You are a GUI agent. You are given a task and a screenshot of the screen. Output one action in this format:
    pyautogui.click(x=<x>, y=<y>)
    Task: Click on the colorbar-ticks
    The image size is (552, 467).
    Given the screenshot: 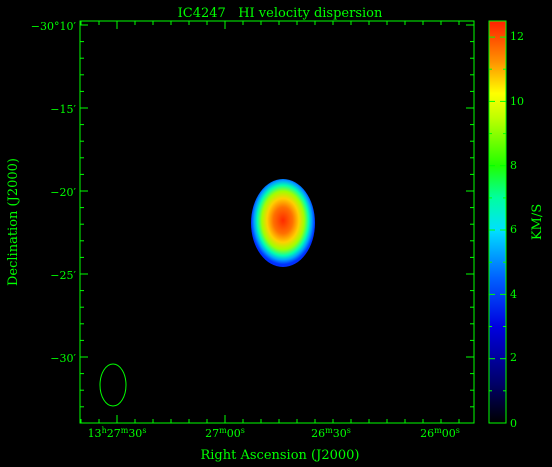 What is the action you would take?
    pyautogui.click(x=497, y=230)
    